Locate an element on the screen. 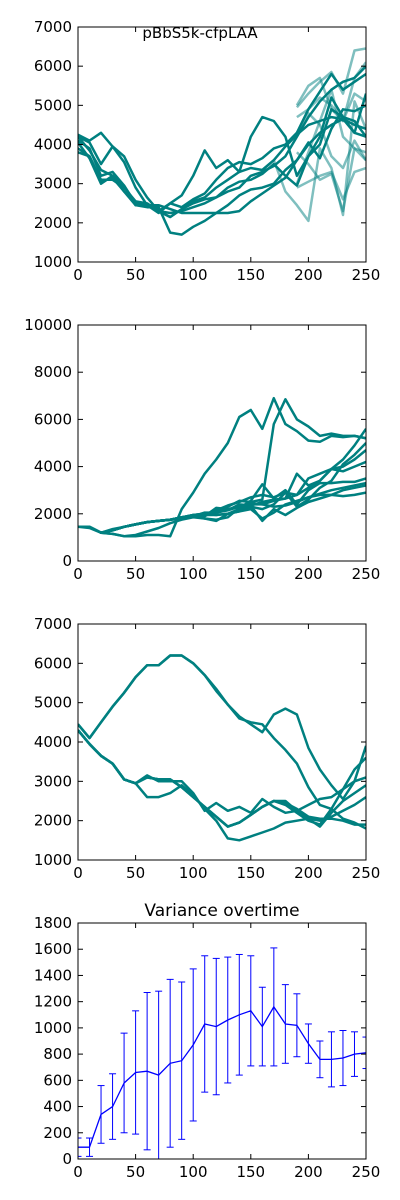 This screenshot has width=400, height=1200. y-tick-label: 1800 is located at coordinates (53, 923).